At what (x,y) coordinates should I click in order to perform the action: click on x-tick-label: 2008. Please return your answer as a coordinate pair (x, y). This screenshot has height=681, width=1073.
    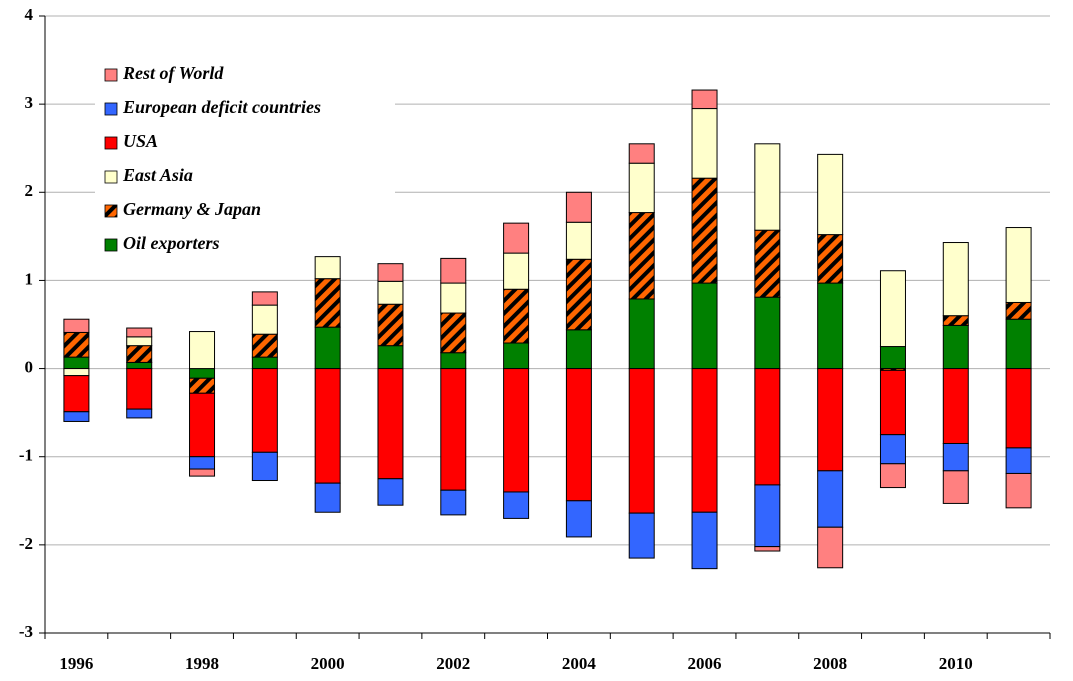
    Looking at the image, I should click on (830, 663).